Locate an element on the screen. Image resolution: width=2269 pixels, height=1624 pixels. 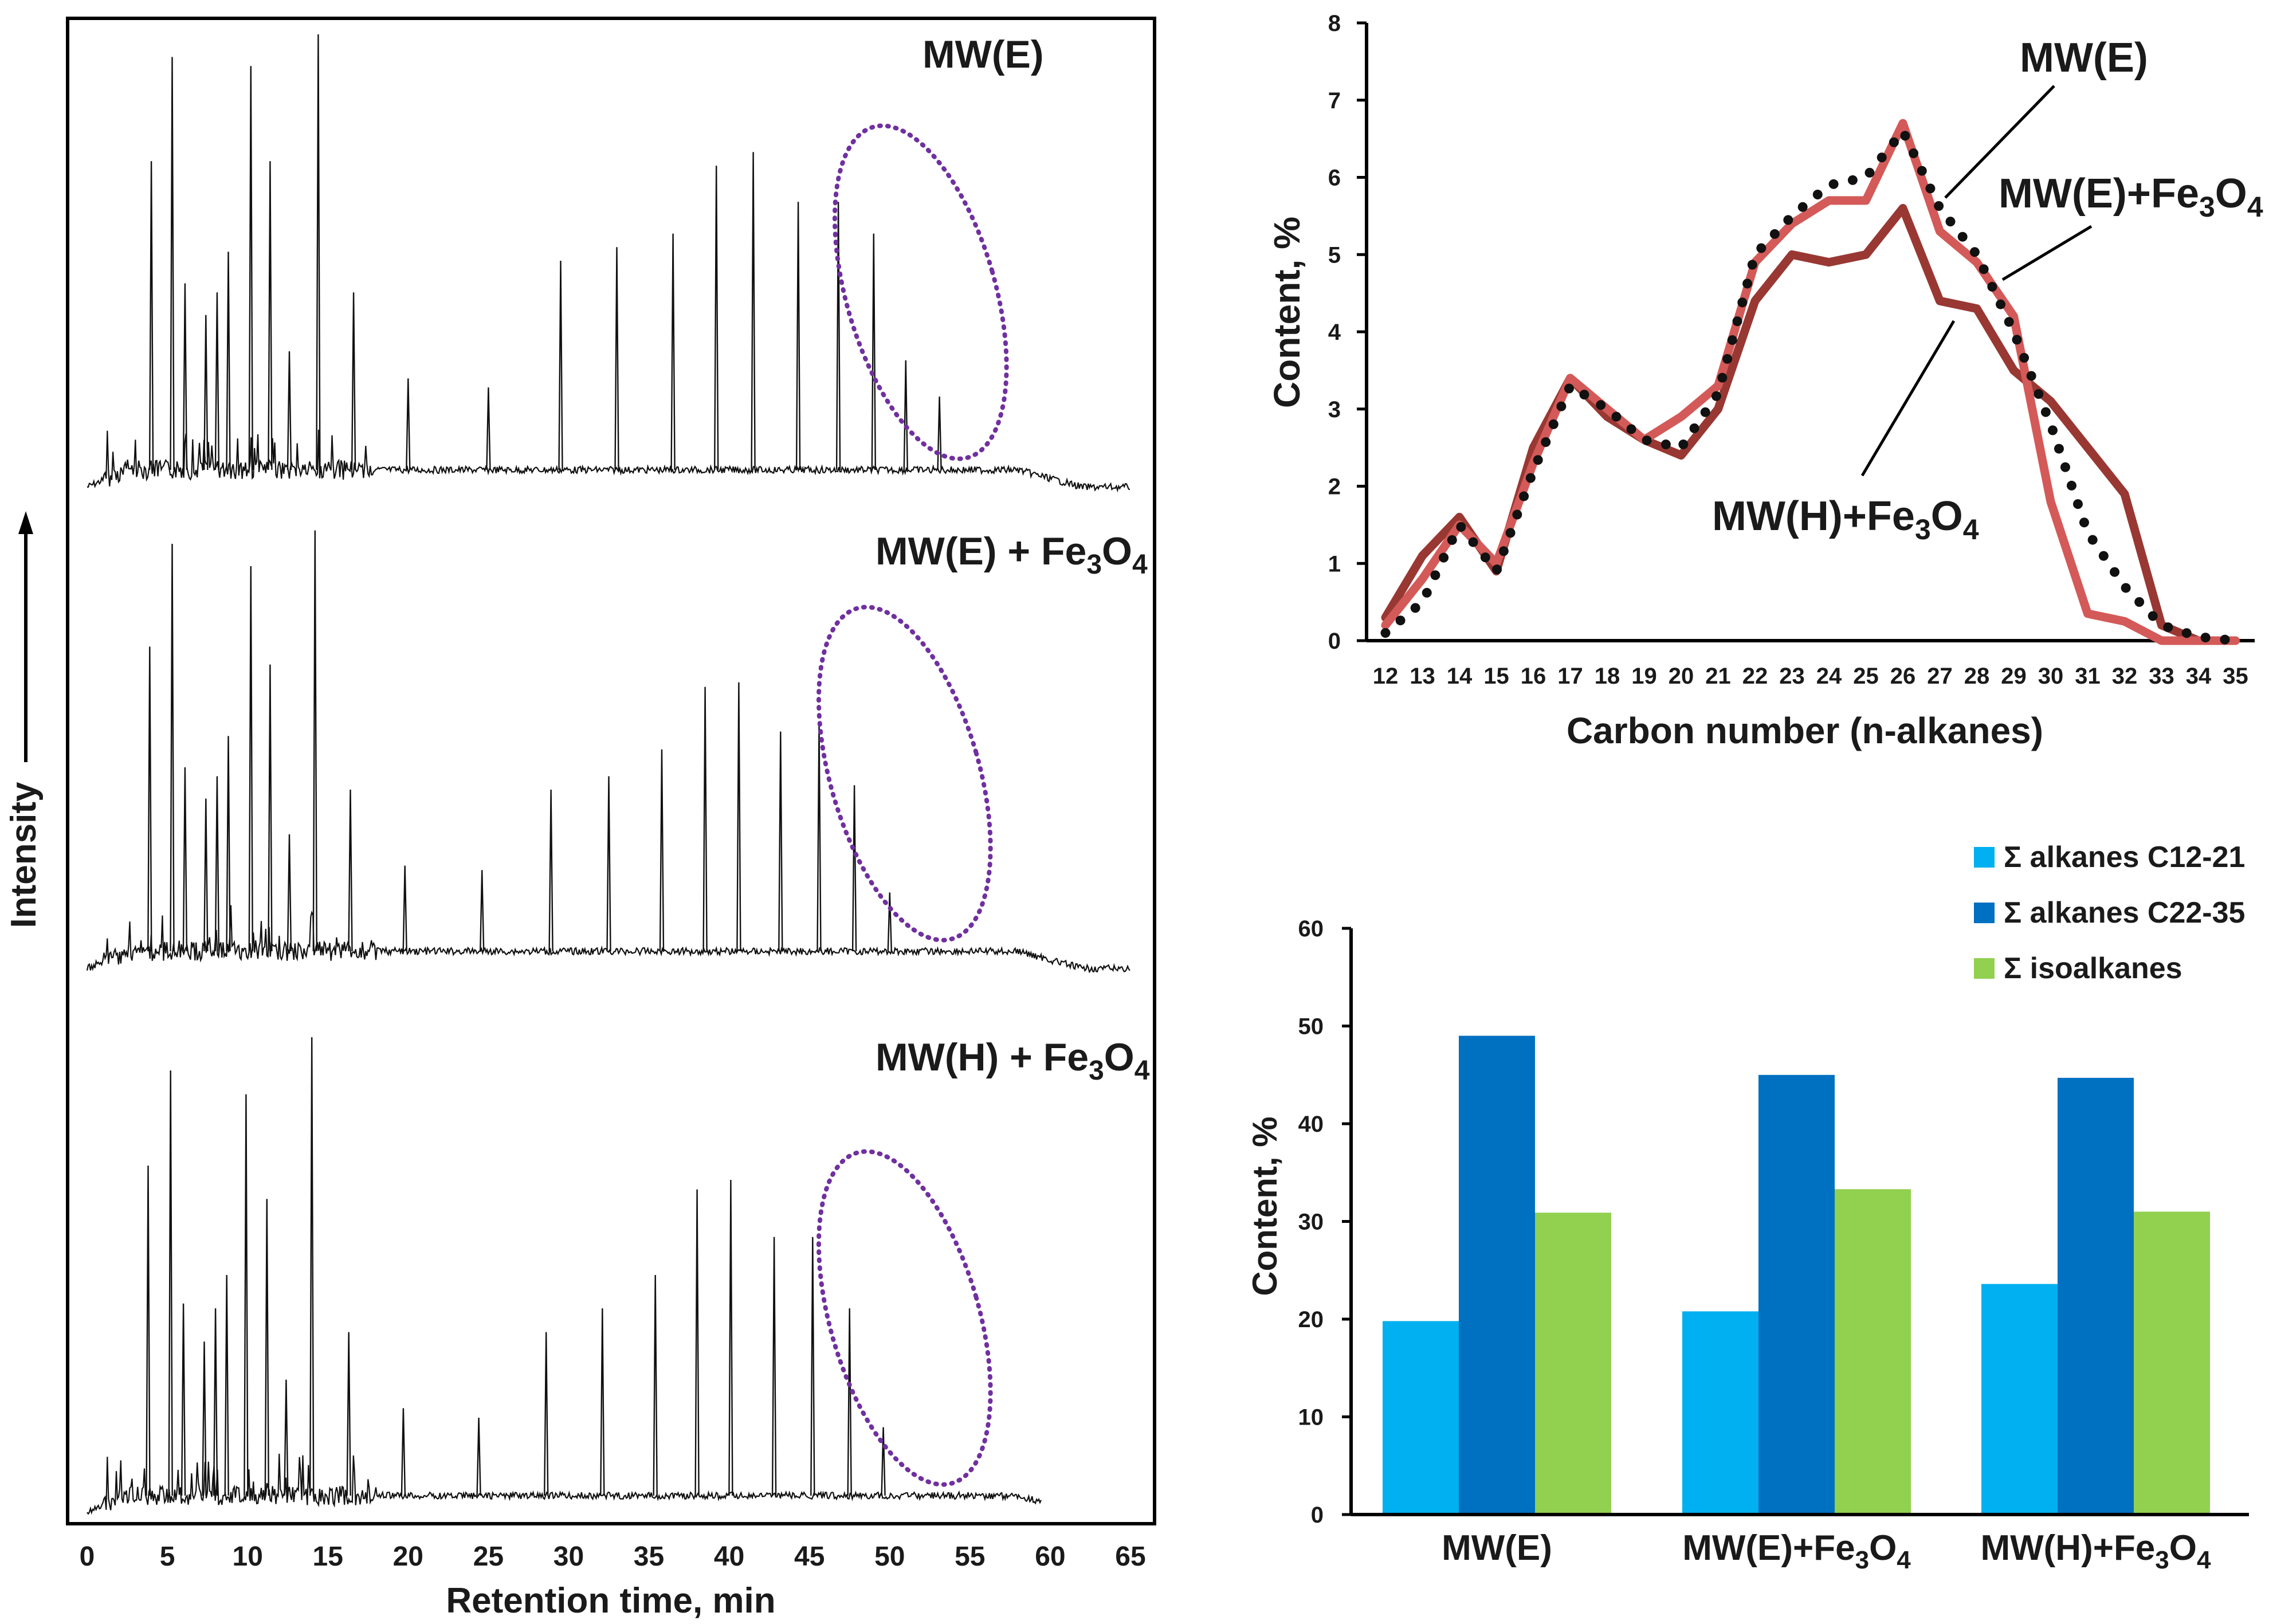
n-alkanes-y-tick-label: 1 is located at coordinates (1335, 563).